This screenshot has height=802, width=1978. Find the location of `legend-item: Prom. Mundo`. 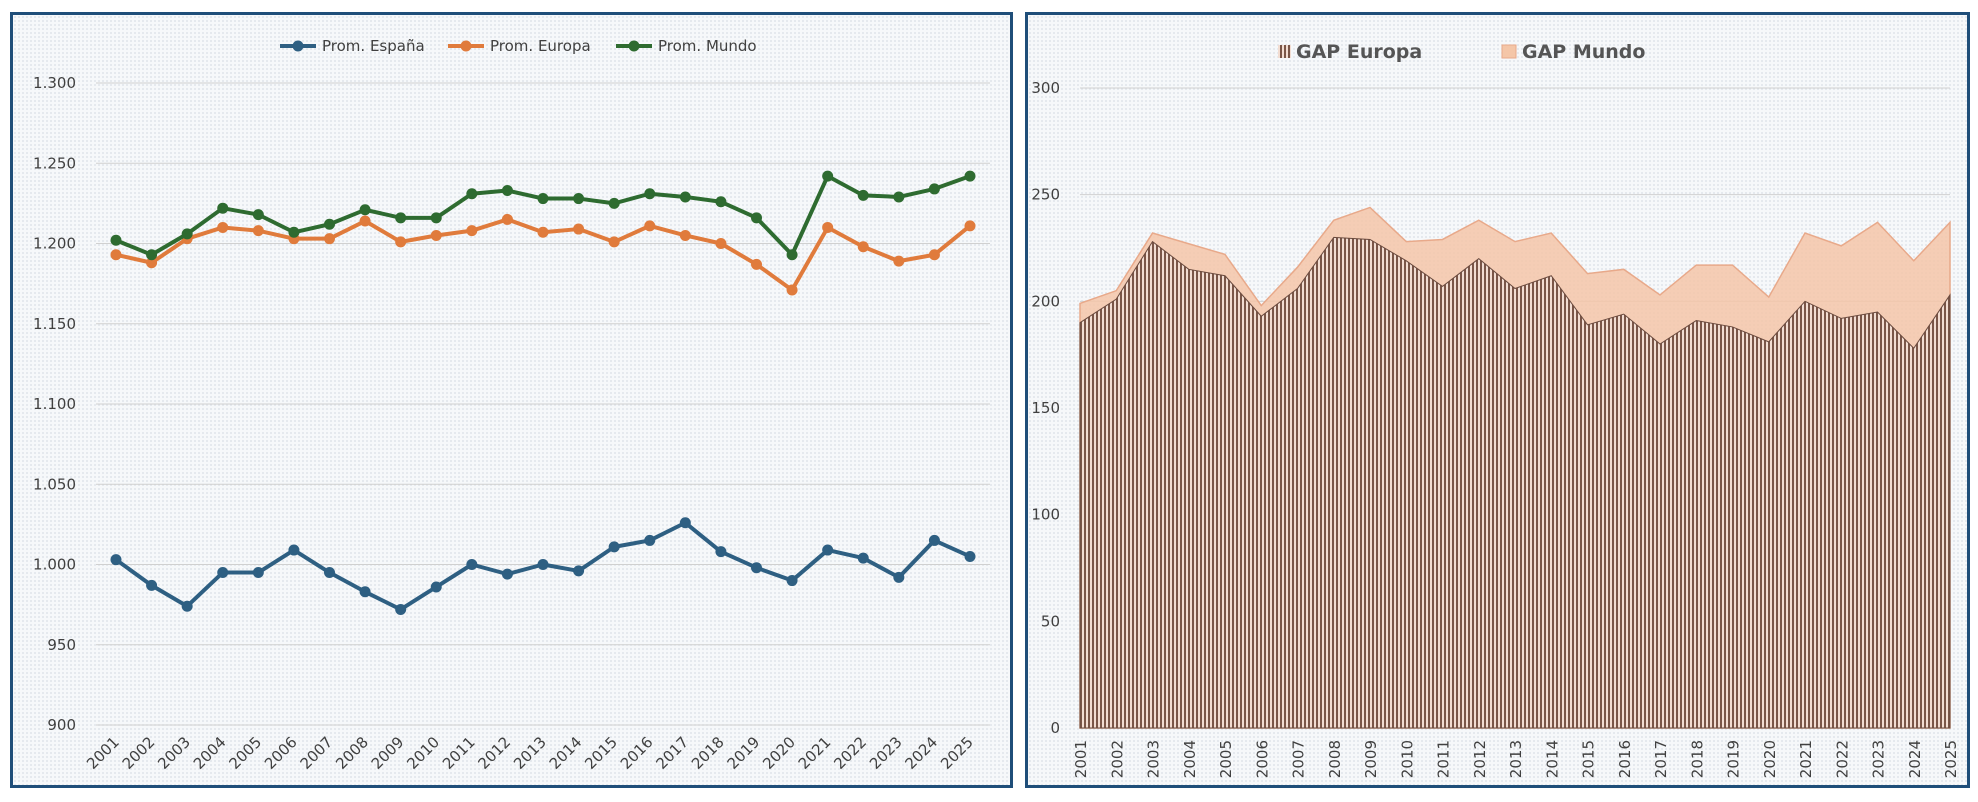

legend-item: Prom. Mundo is located at coordinates (686, 46).